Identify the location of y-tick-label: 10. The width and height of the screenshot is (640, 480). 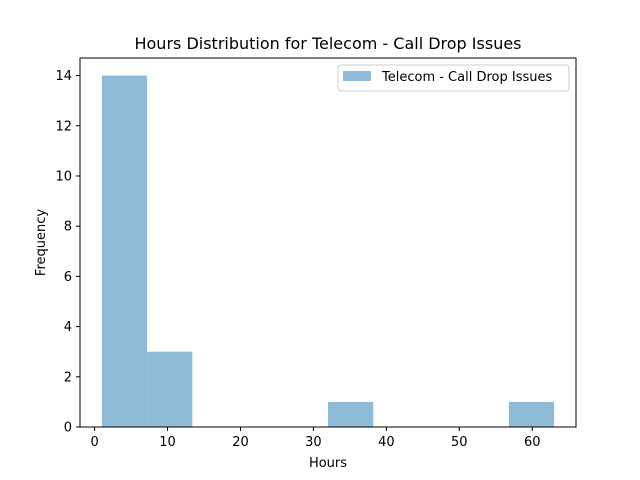
(63, 176).